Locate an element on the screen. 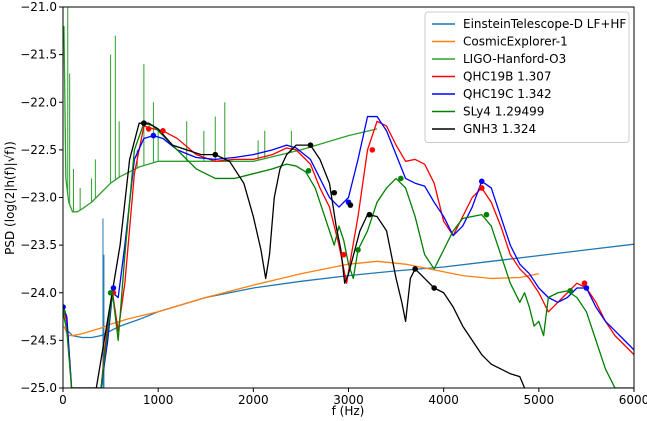  y-tick-label: −21.0 is located at coordinates (38, 7).